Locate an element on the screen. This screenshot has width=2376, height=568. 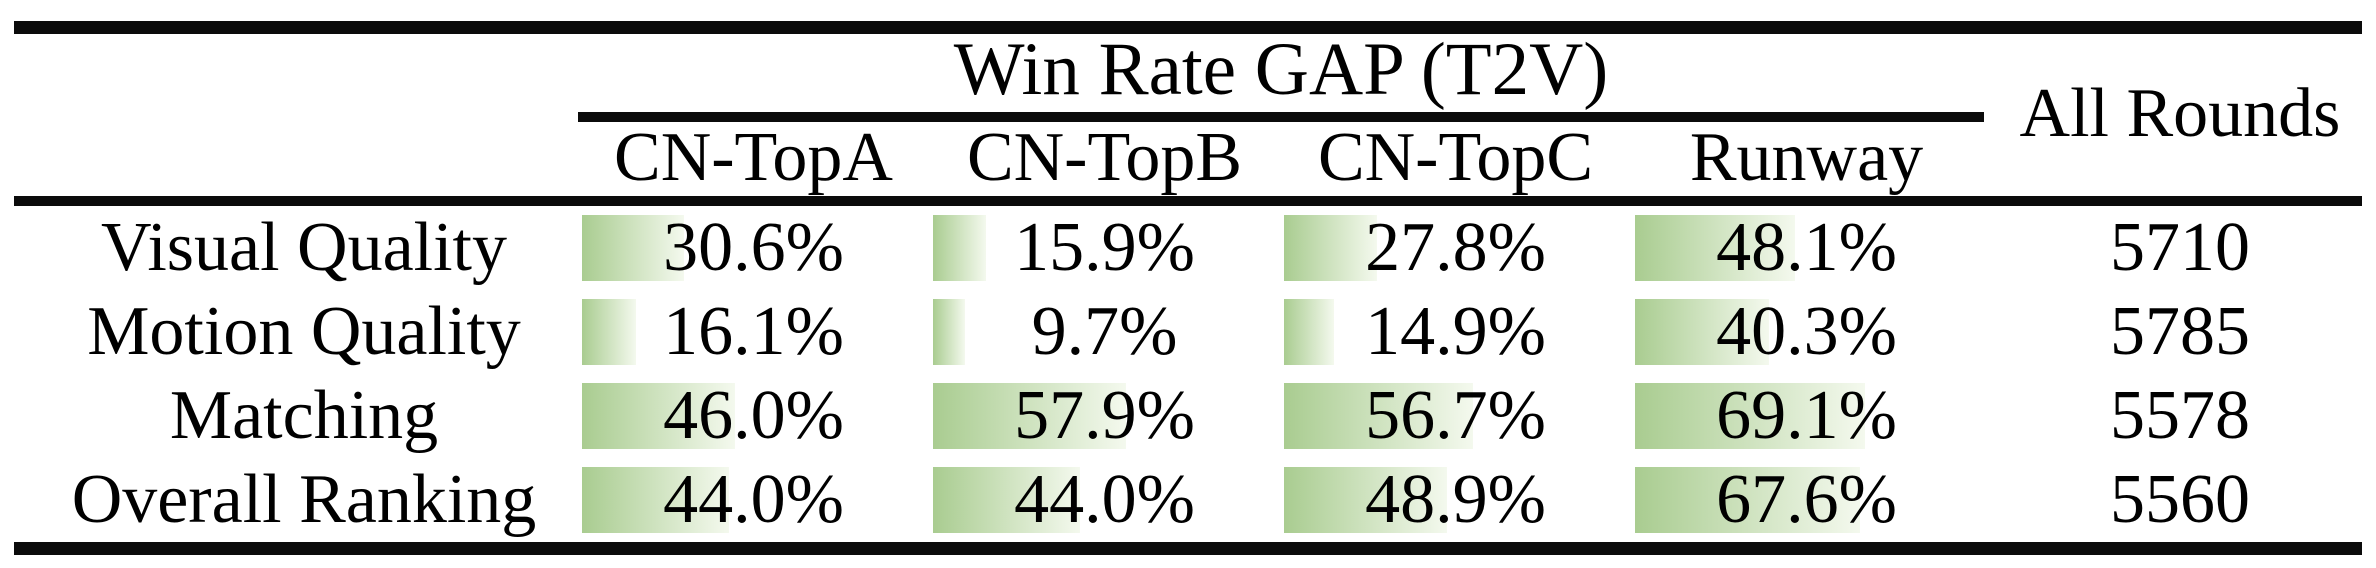
bottom-rule is located at coordinates (1188, 548).